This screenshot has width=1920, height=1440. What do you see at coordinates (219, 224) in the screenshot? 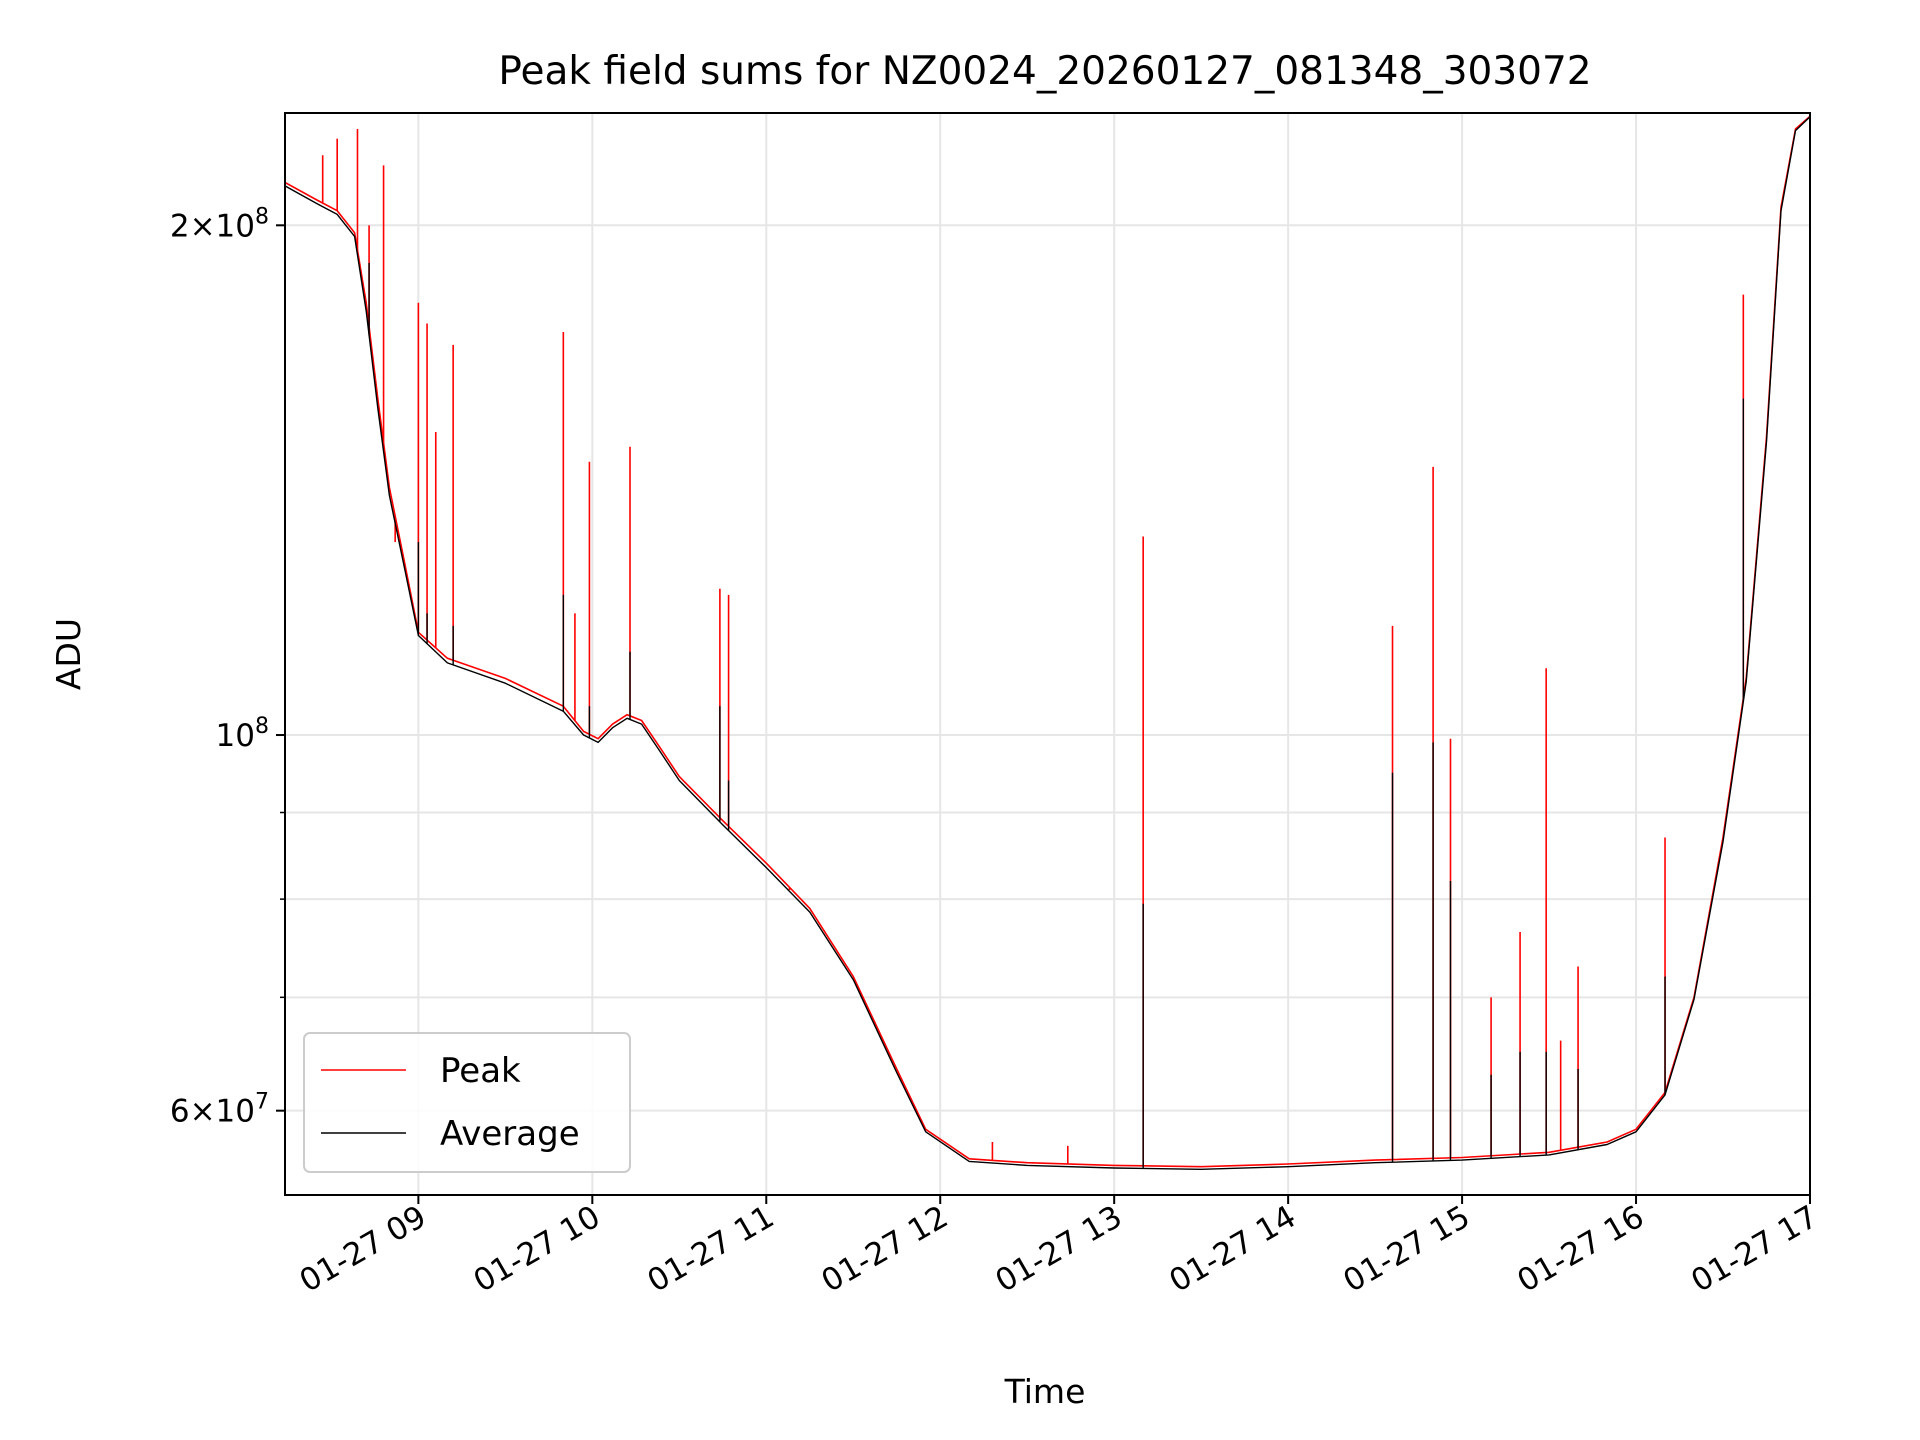
I see `y-tick-label: 2×108` at bounding box center [219, 224].